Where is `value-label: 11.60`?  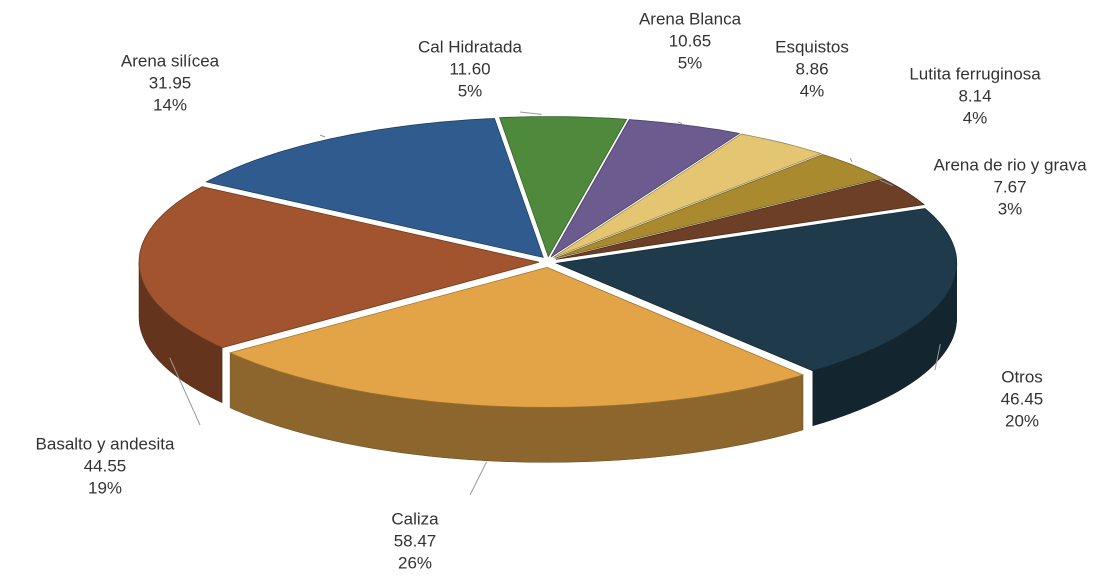 value-label: 11.60 is located at coordinates (469, 68).